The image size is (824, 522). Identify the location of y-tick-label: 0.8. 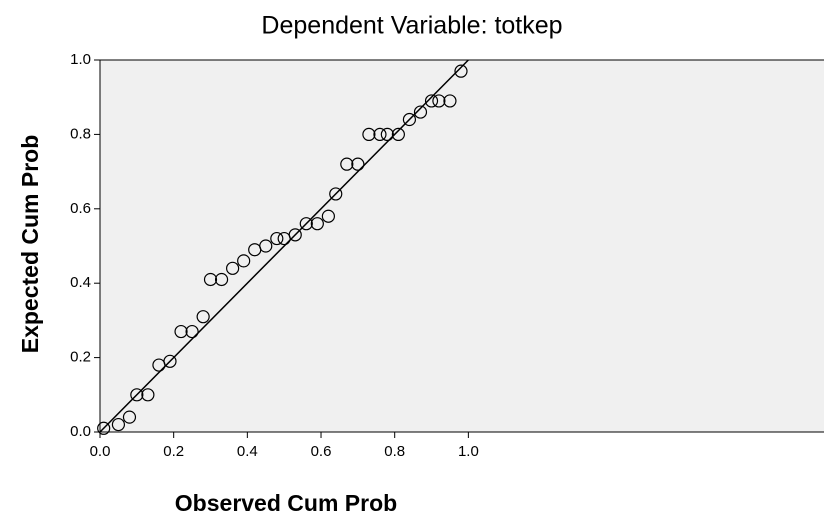
(80, 133).